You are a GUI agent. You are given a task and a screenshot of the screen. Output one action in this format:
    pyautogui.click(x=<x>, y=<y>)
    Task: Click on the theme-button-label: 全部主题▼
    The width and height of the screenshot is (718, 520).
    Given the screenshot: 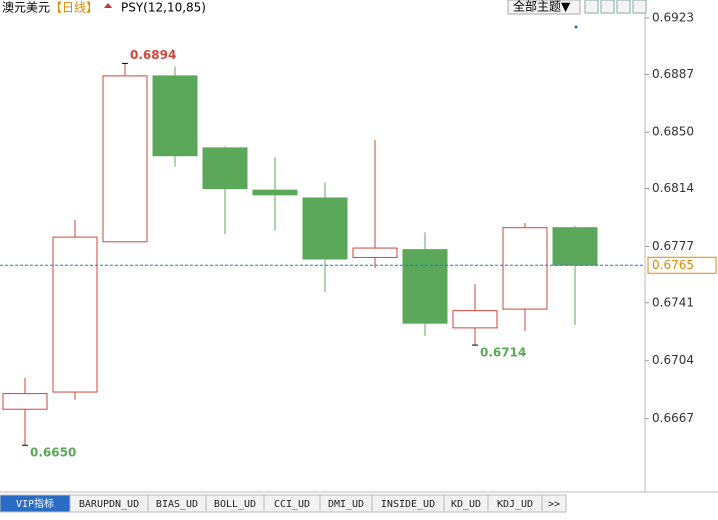 What is the action you would take?
    pyautogui.click(x=542, y=7)
    